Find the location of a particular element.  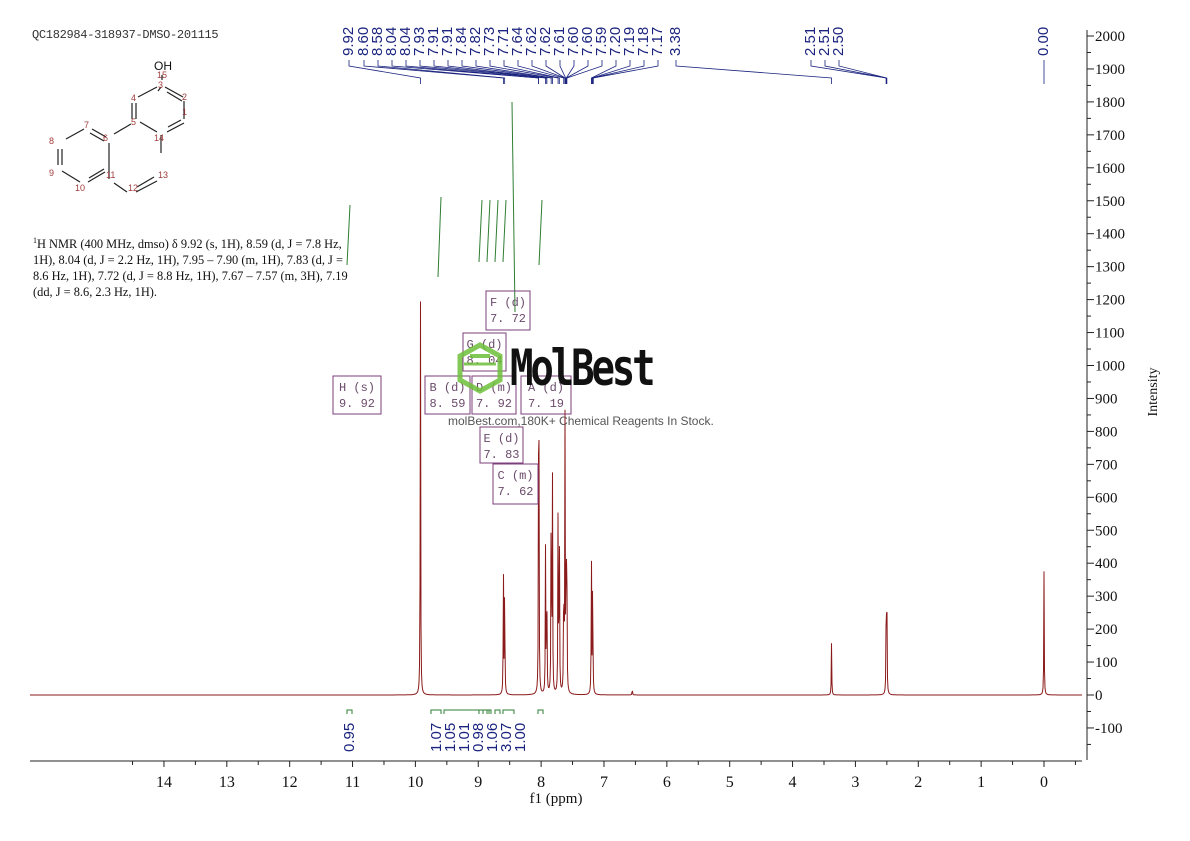

peak-shift-label: 2.50 is located at coordinates (838, 41).